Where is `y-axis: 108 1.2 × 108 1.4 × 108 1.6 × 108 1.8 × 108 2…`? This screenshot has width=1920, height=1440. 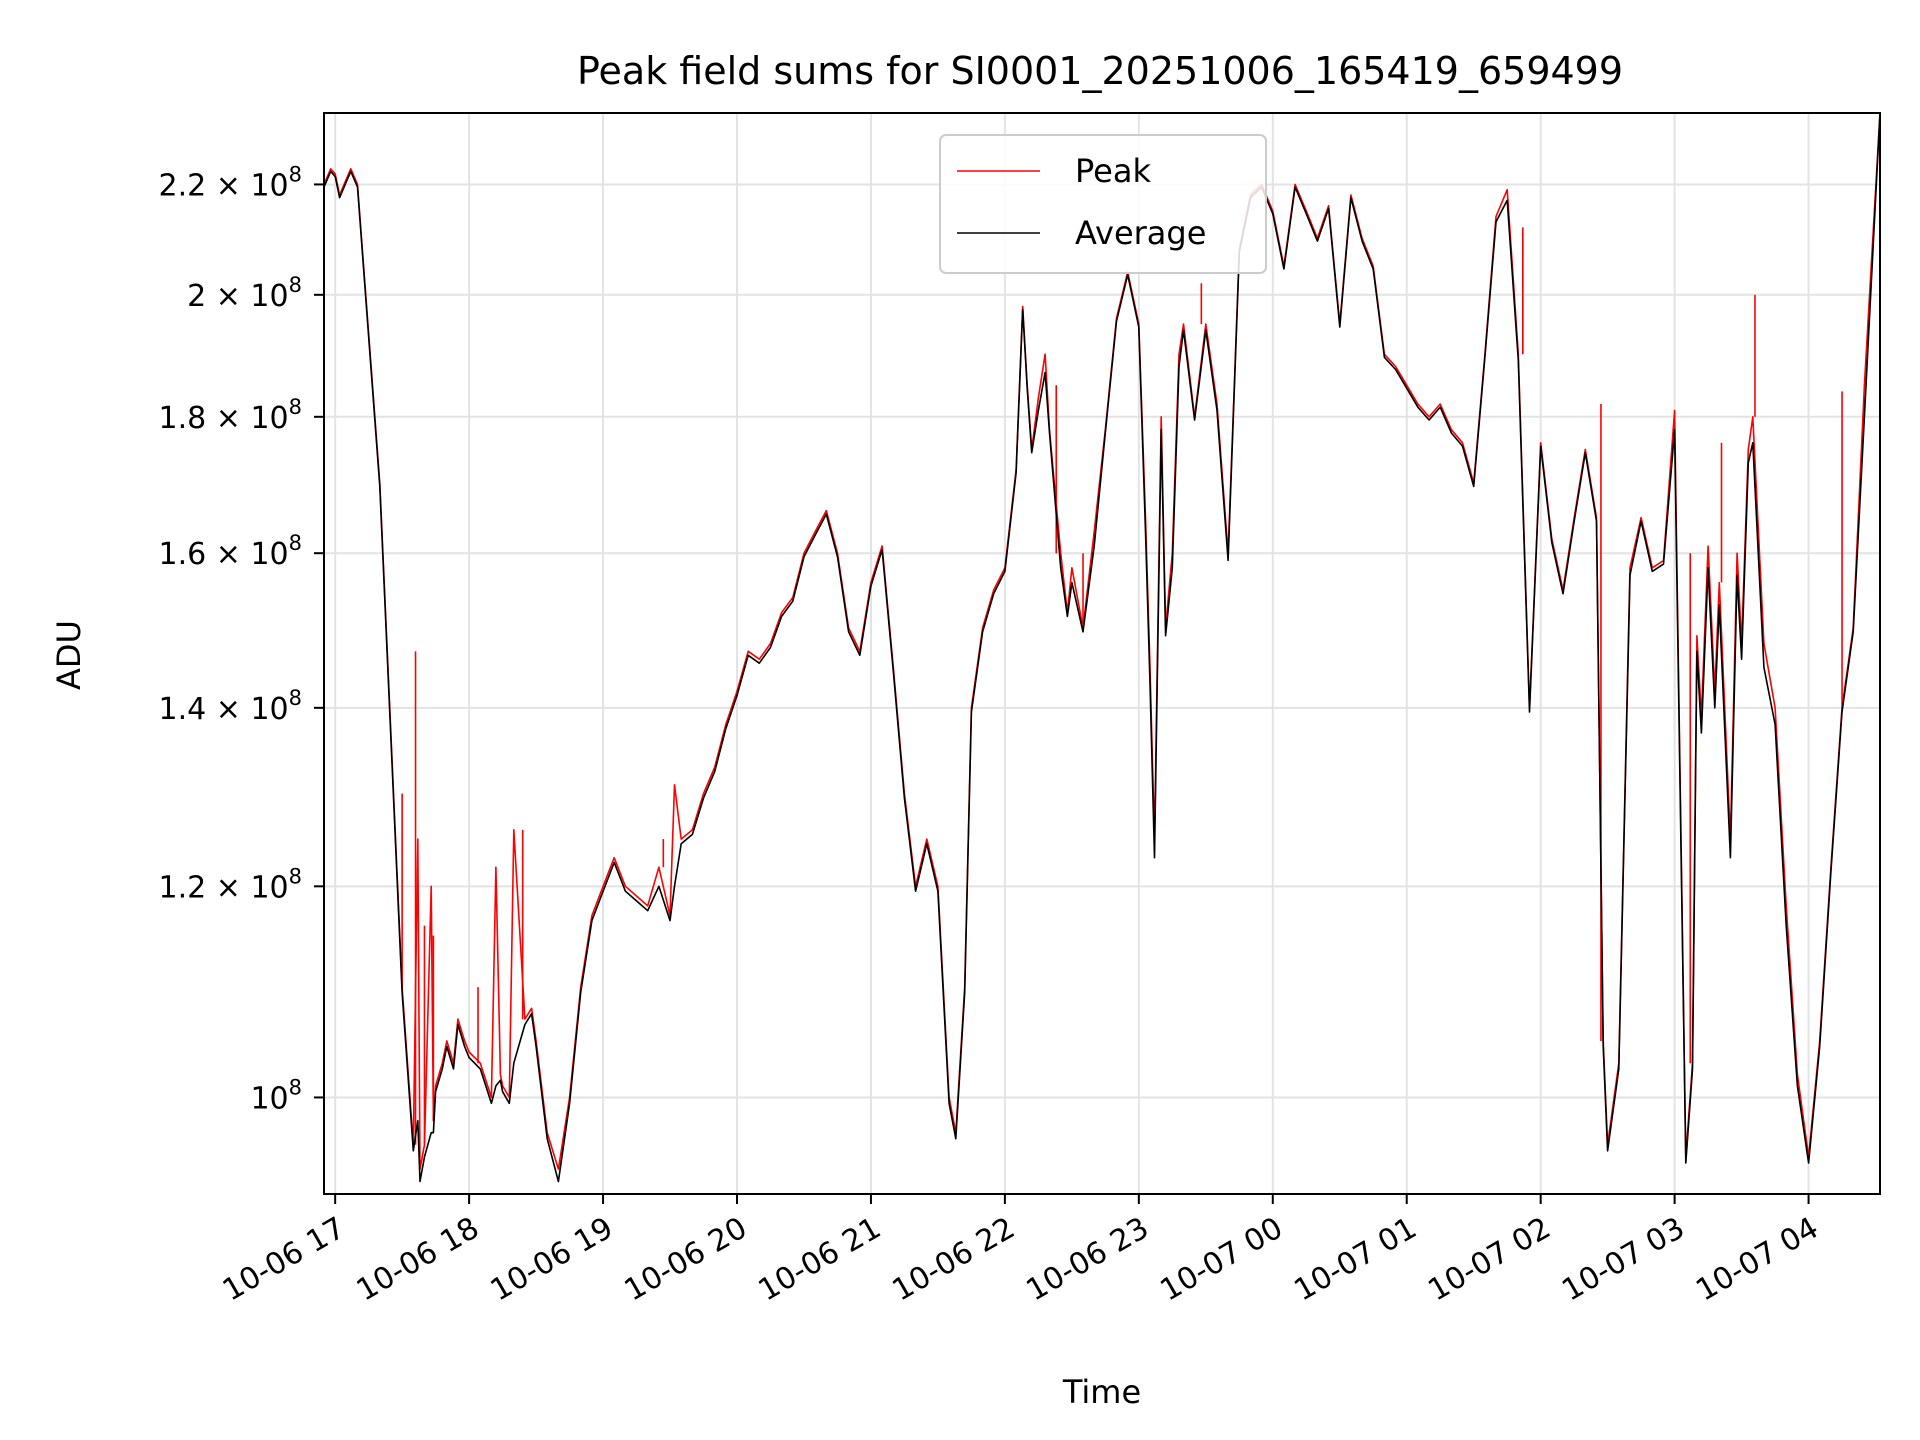
y-axis: 108 1.2 × 108 1.4 × 108 1.6 × 108 1.8 × 108 2… is located at coordinates (241, 639).